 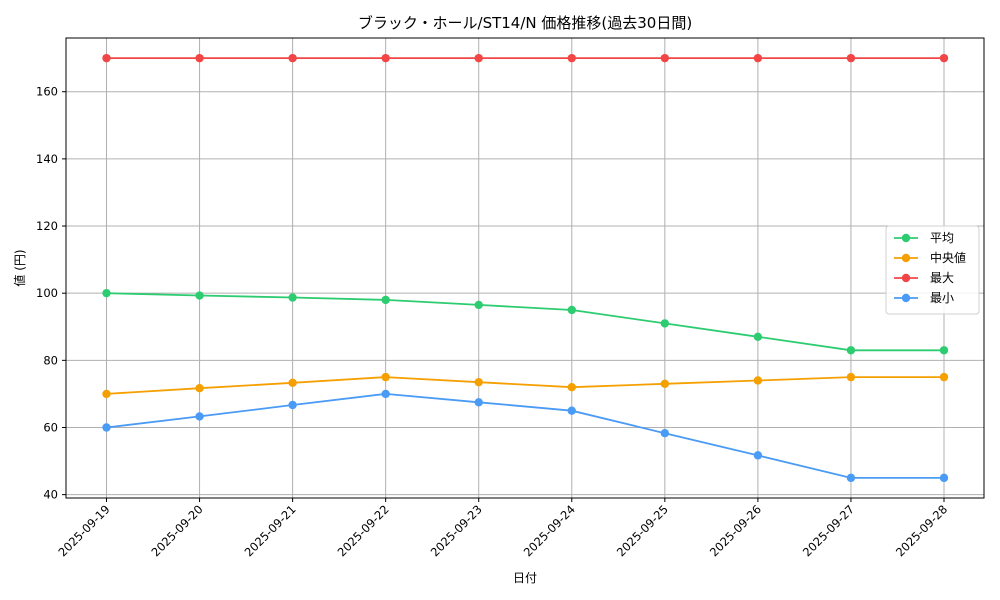 I want to click on y-tick-label: 40, so click(x=50, y=495).